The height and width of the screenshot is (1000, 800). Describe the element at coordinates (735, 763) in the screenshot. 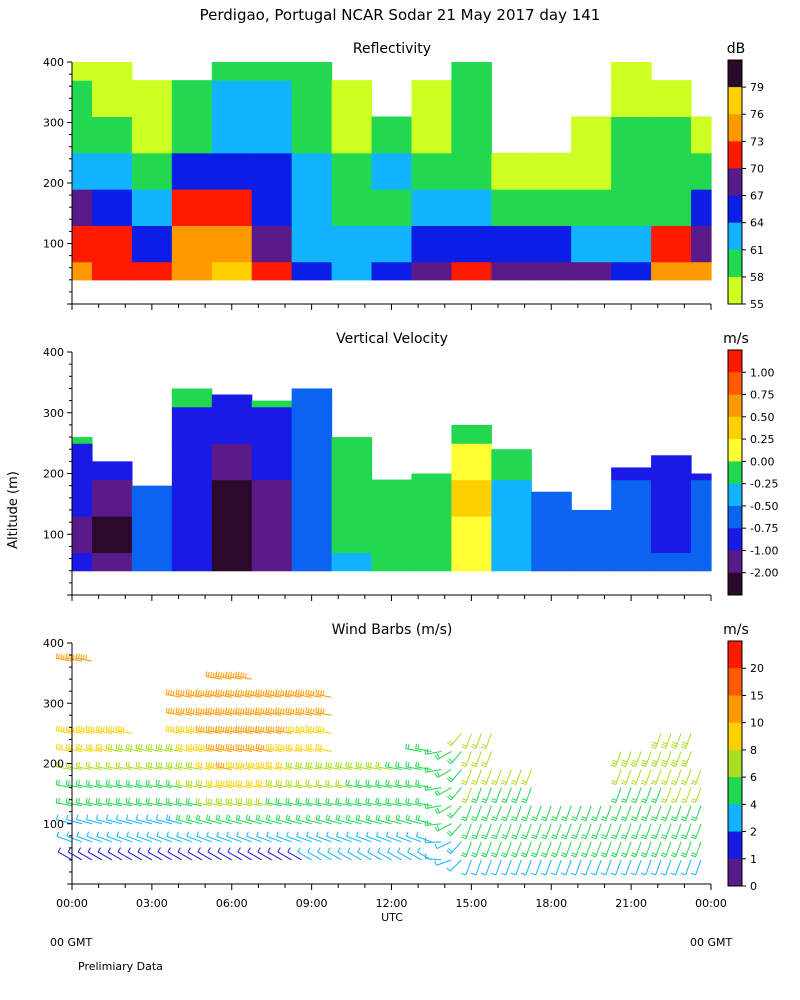

I see `colorbar-frame` at that location.